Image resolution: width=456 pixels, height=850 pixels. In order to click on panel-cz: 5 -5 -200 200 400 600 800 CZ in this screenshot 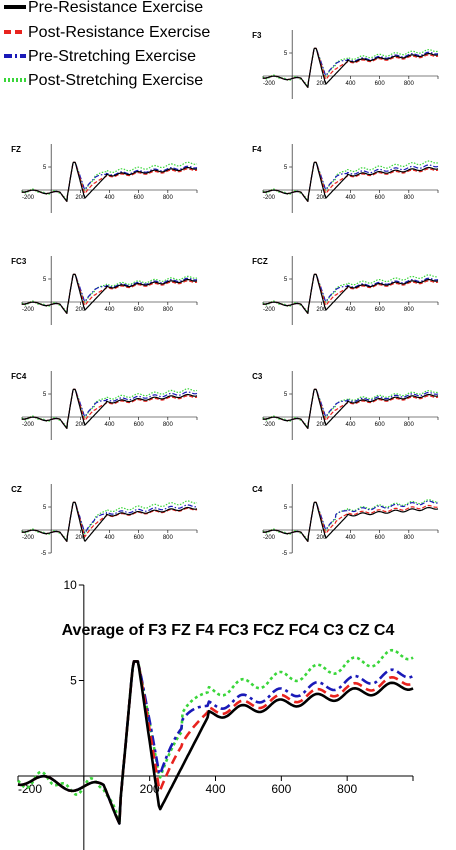, I will do `click(104, 520)`.